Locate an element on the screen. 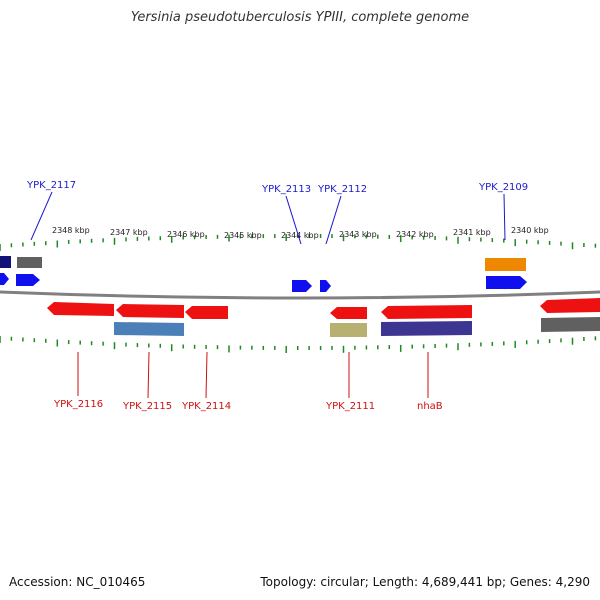 Image resolution: width=600 pixels, height=600 pixels. gene-arrow-ypk2117 is located at coordinates (28, 280).